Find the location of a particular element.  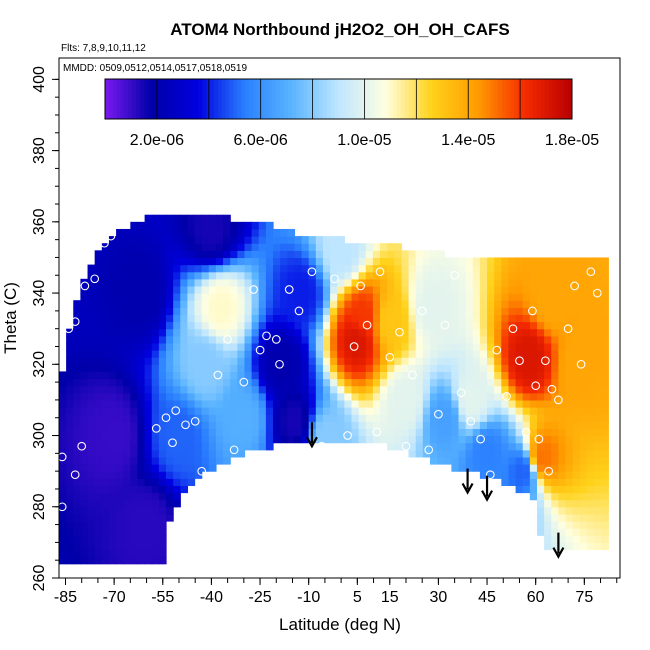

field-cell-1998 is located at coordinates (476, 468).